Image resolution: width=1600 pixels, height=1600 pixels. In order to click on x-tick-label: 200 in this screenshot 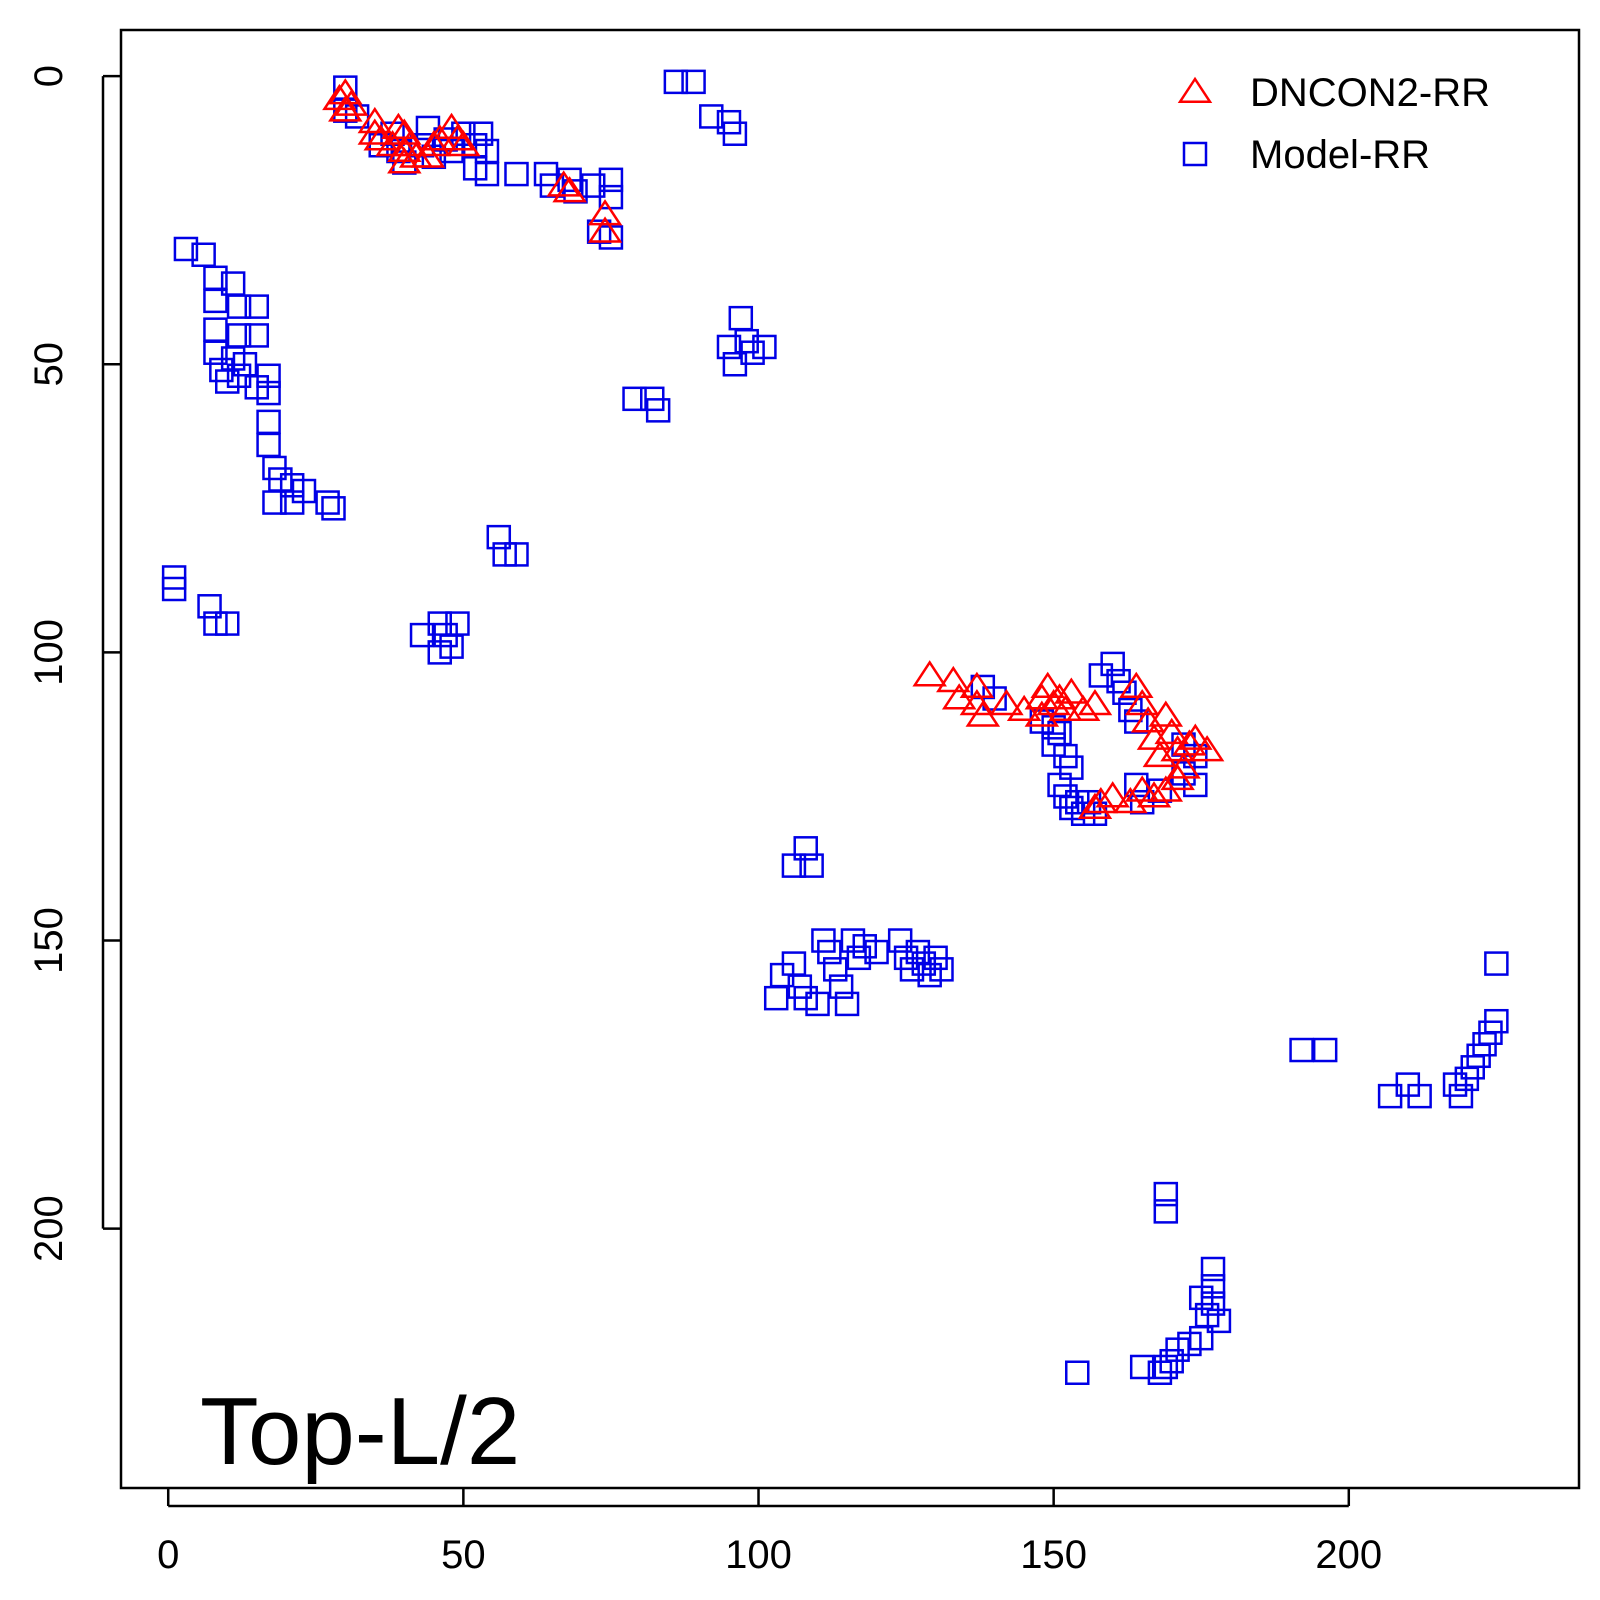, I will do `click(1348, 1555)`.